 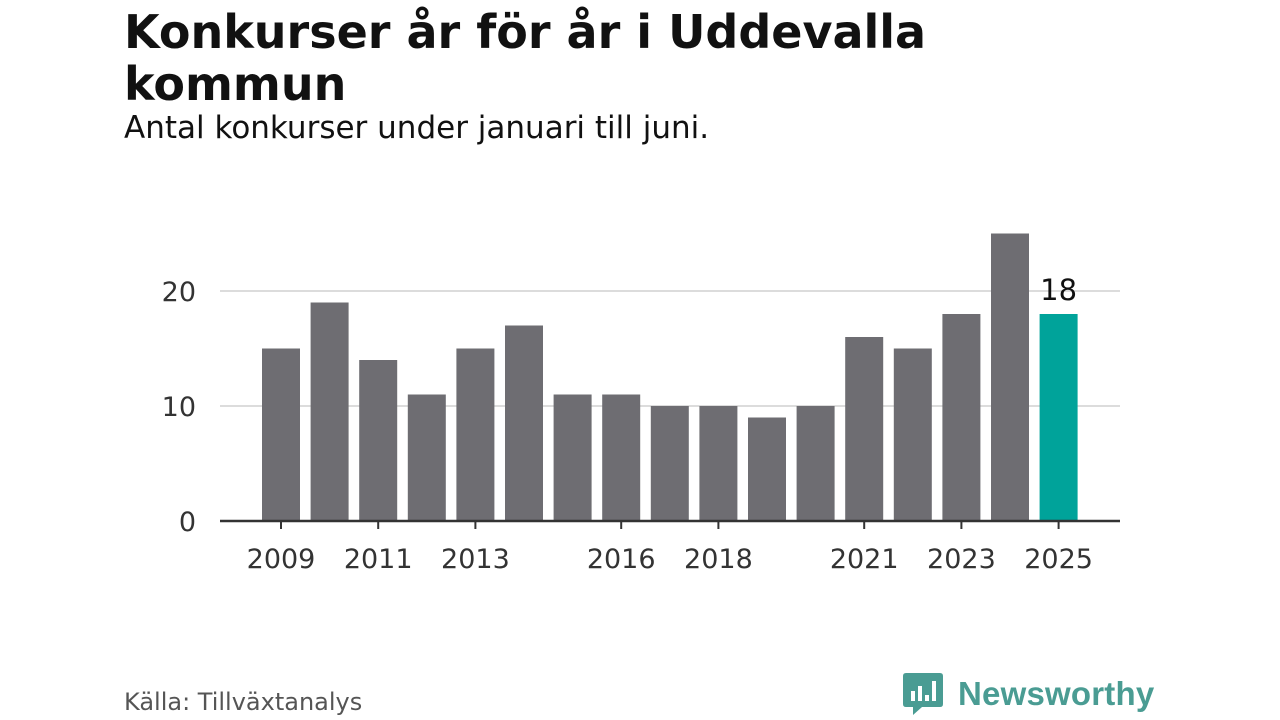 I want to click on chart-subtitle: Antal konkurser under januari till juni., so click(x=417, y=128).